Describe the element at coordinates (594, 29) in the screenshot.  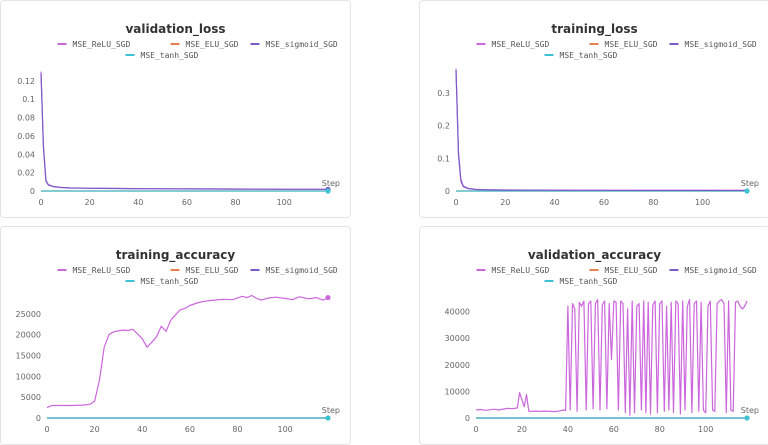
I see `training-loss-title: training_loss` at that location.